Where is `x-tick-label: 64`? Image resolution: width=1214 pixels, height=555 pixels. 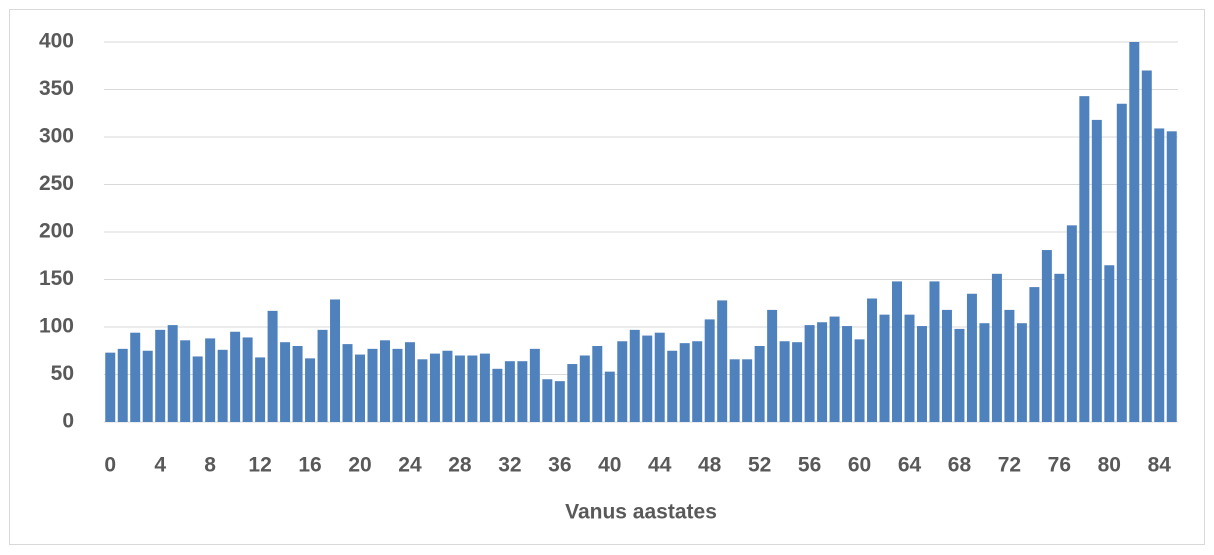
x-tick-label: 64 is located at coordinates (910, 465).